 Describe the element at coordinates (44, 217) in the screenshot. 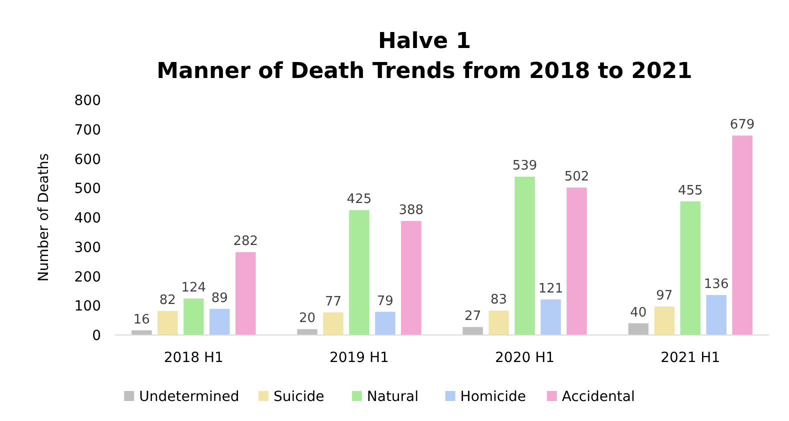

I see `y-axis-title: Number of Deaths` at that location.